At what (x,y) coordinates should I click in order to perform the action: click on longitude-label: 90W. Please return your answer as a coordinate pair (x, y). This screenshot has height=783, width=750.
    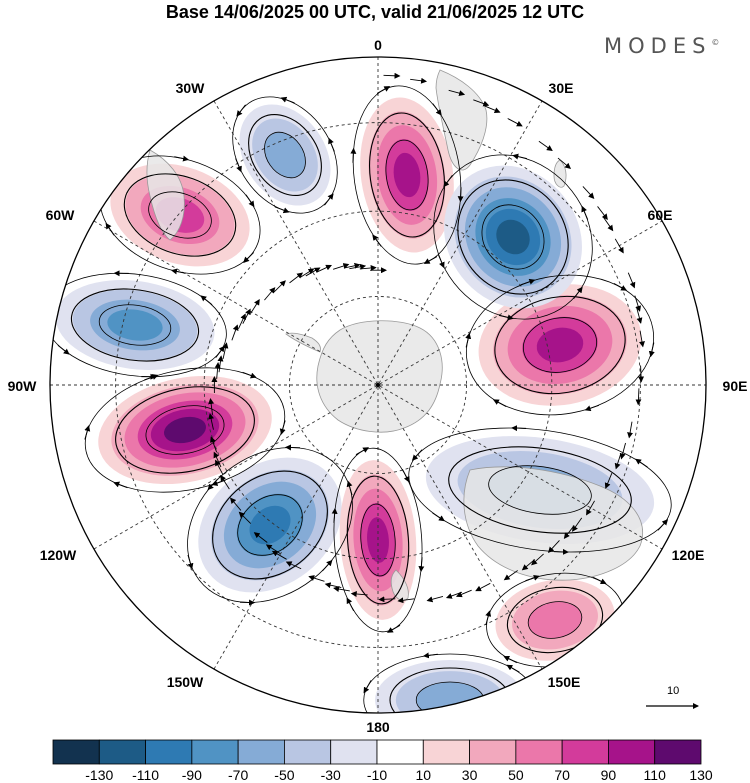
    Looking at the image, I should click on (23, 386).